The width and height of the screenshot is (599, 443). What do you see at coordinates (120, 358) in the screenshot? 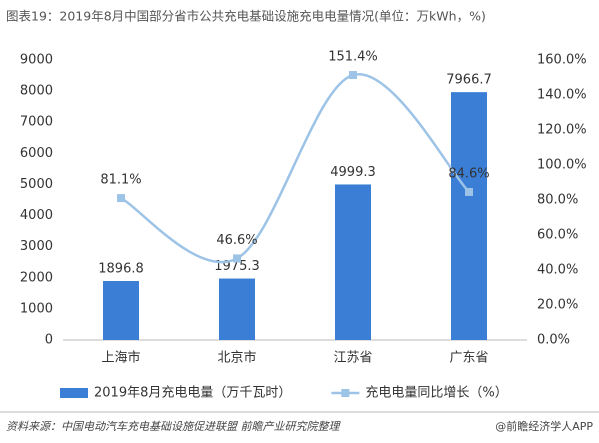
I see `x-tick-label: 上海市` at bounding box center [120, 358].